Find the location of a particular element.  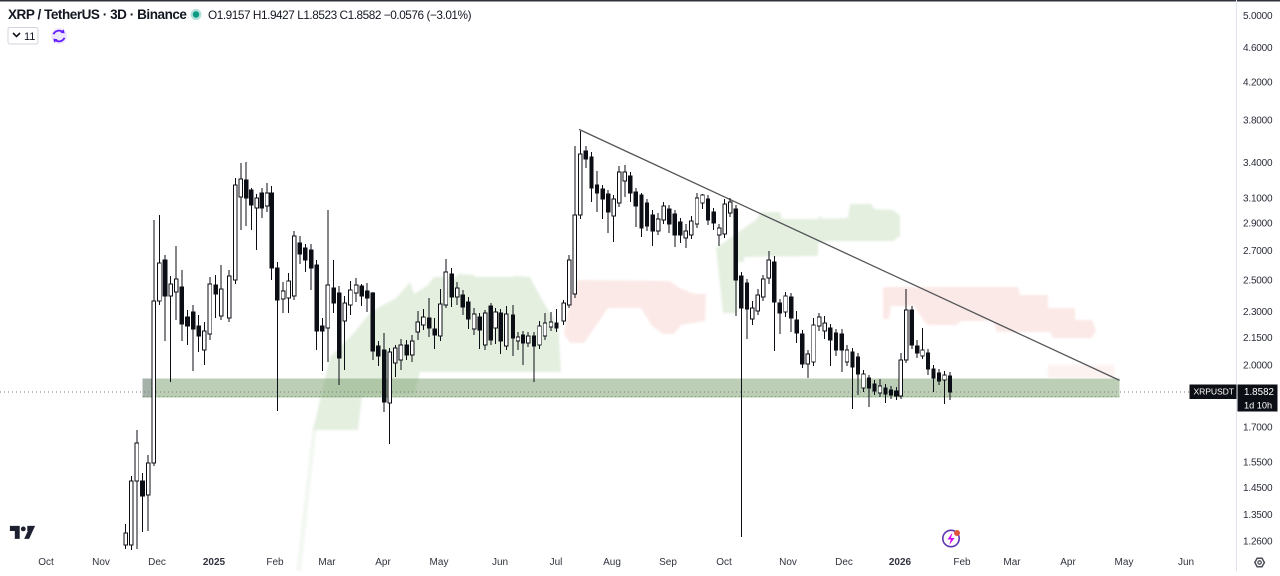

svg-text: 1.5500 is located at coordinates (1258, 463).